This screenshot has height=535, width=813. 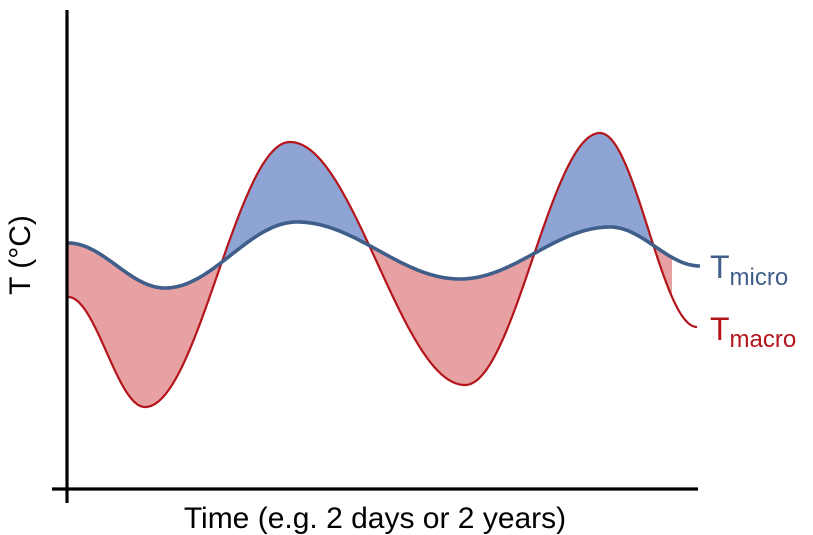 What do you see at coordinates (20, 255) in the screenshot?
I see `y-axis-label: T (°C)` at bounding box center [20, 255].